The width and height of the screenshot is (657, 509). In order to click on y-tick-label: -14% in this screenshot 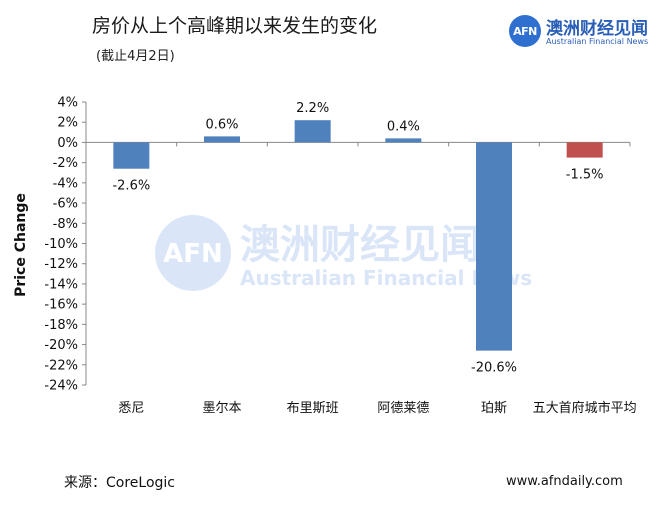, I will do `click(61, 284)`.